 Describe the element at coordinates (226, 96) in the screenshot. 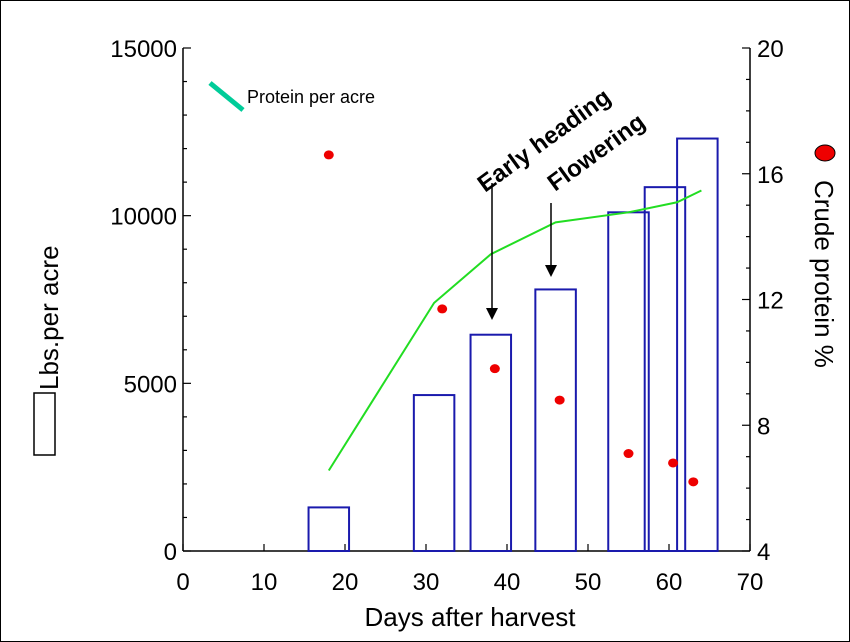

I see `legend-line-icon` at that location.